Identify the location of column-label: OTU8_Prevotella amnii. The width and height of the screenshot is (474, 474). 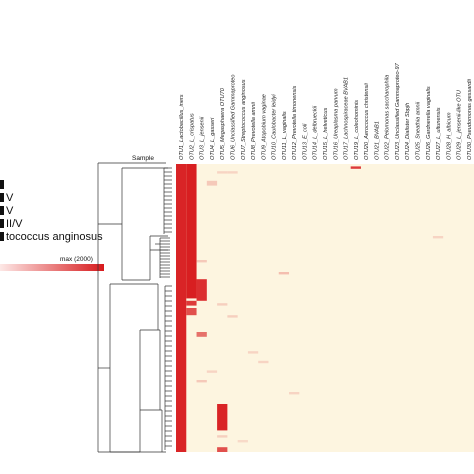
(254, 130).